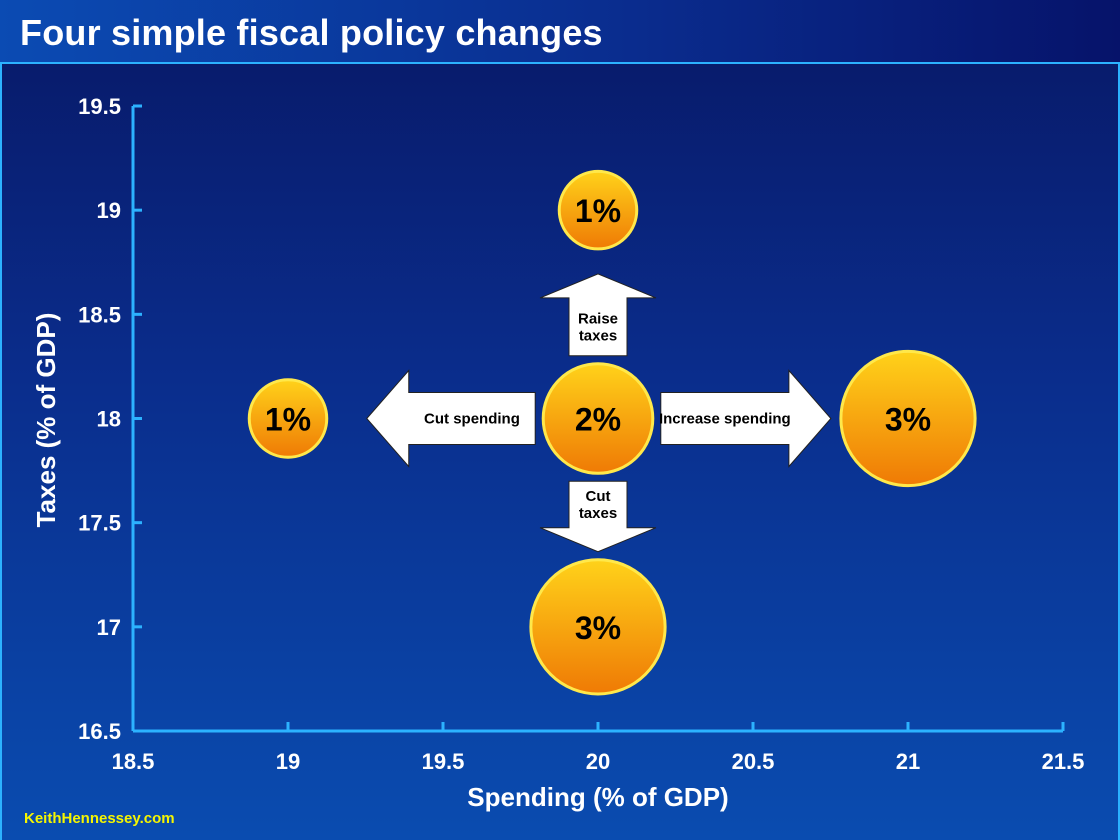 The height and width of the screenshot is (840, 1120). I want to click on y-tick-label: 16.5, so click(99, 731).